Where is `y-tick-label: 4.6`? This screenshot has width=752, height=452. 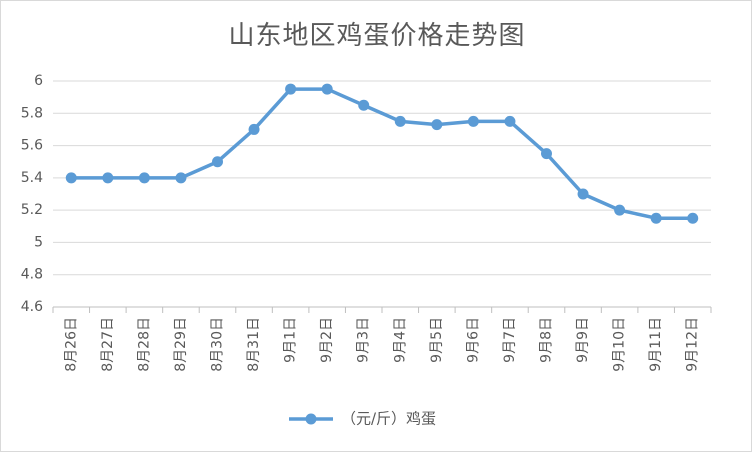
y-tick-label: 4.6 is located at coordinates (32, 307).